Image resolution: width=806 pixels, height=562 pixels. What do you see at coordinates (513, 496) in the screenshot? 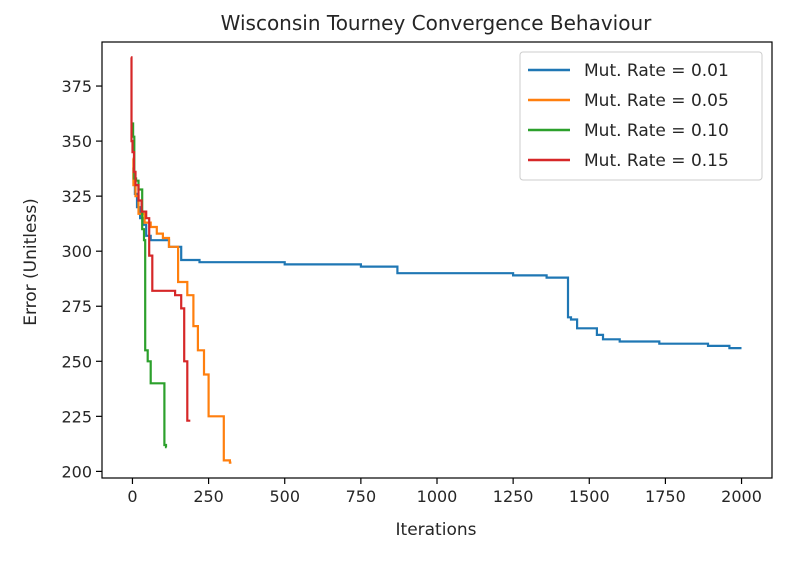
I see `x-tick-label: 1250` at bounding box center [513, 496].